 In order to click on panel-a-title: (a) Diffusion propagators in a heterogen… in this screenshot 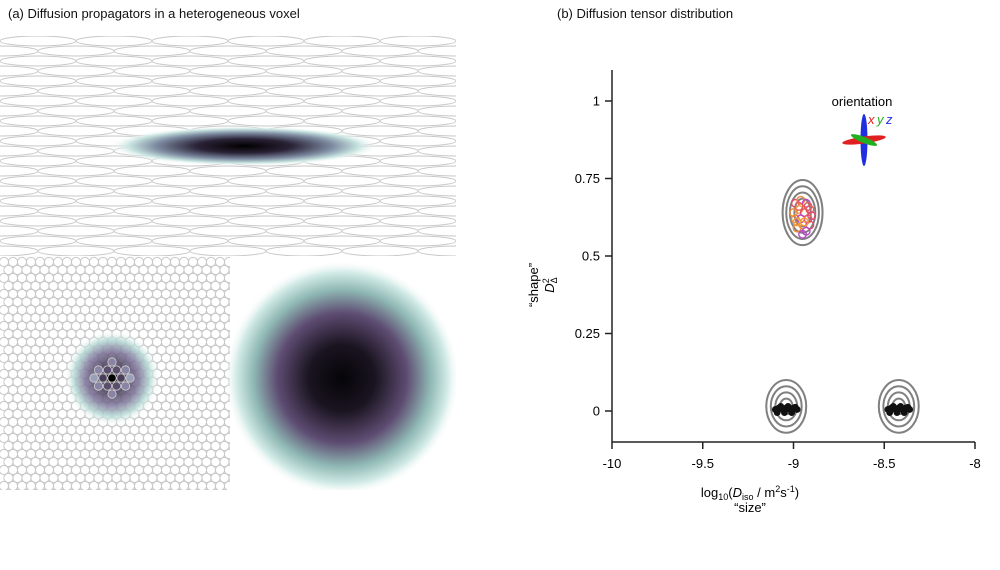, I will do `click(154, 13)`.